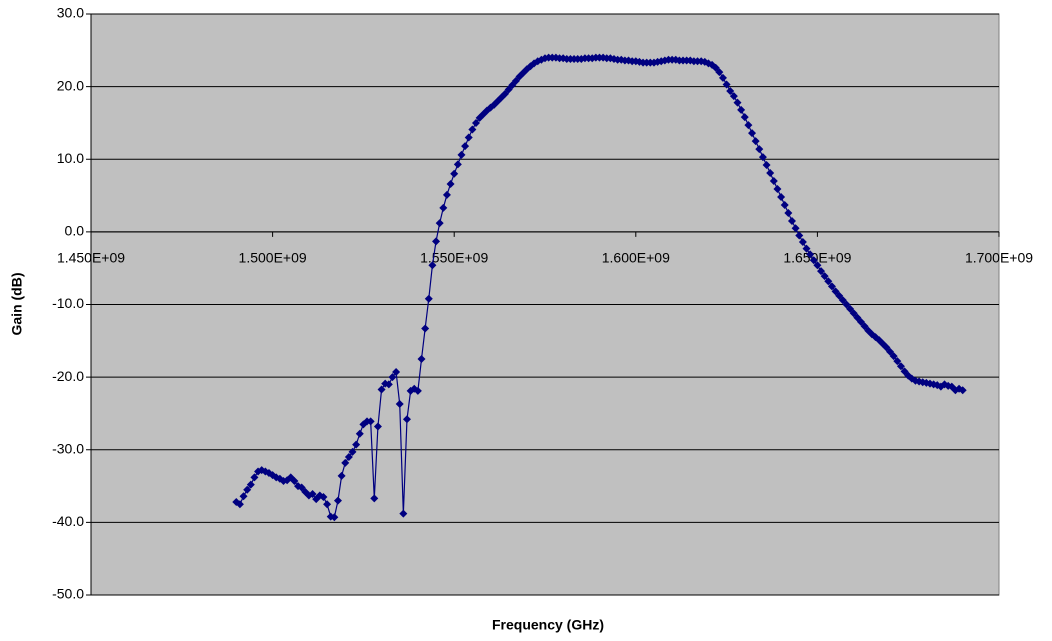  I want to click on x-tick-label: 1.450E+09, so click(91, 258).